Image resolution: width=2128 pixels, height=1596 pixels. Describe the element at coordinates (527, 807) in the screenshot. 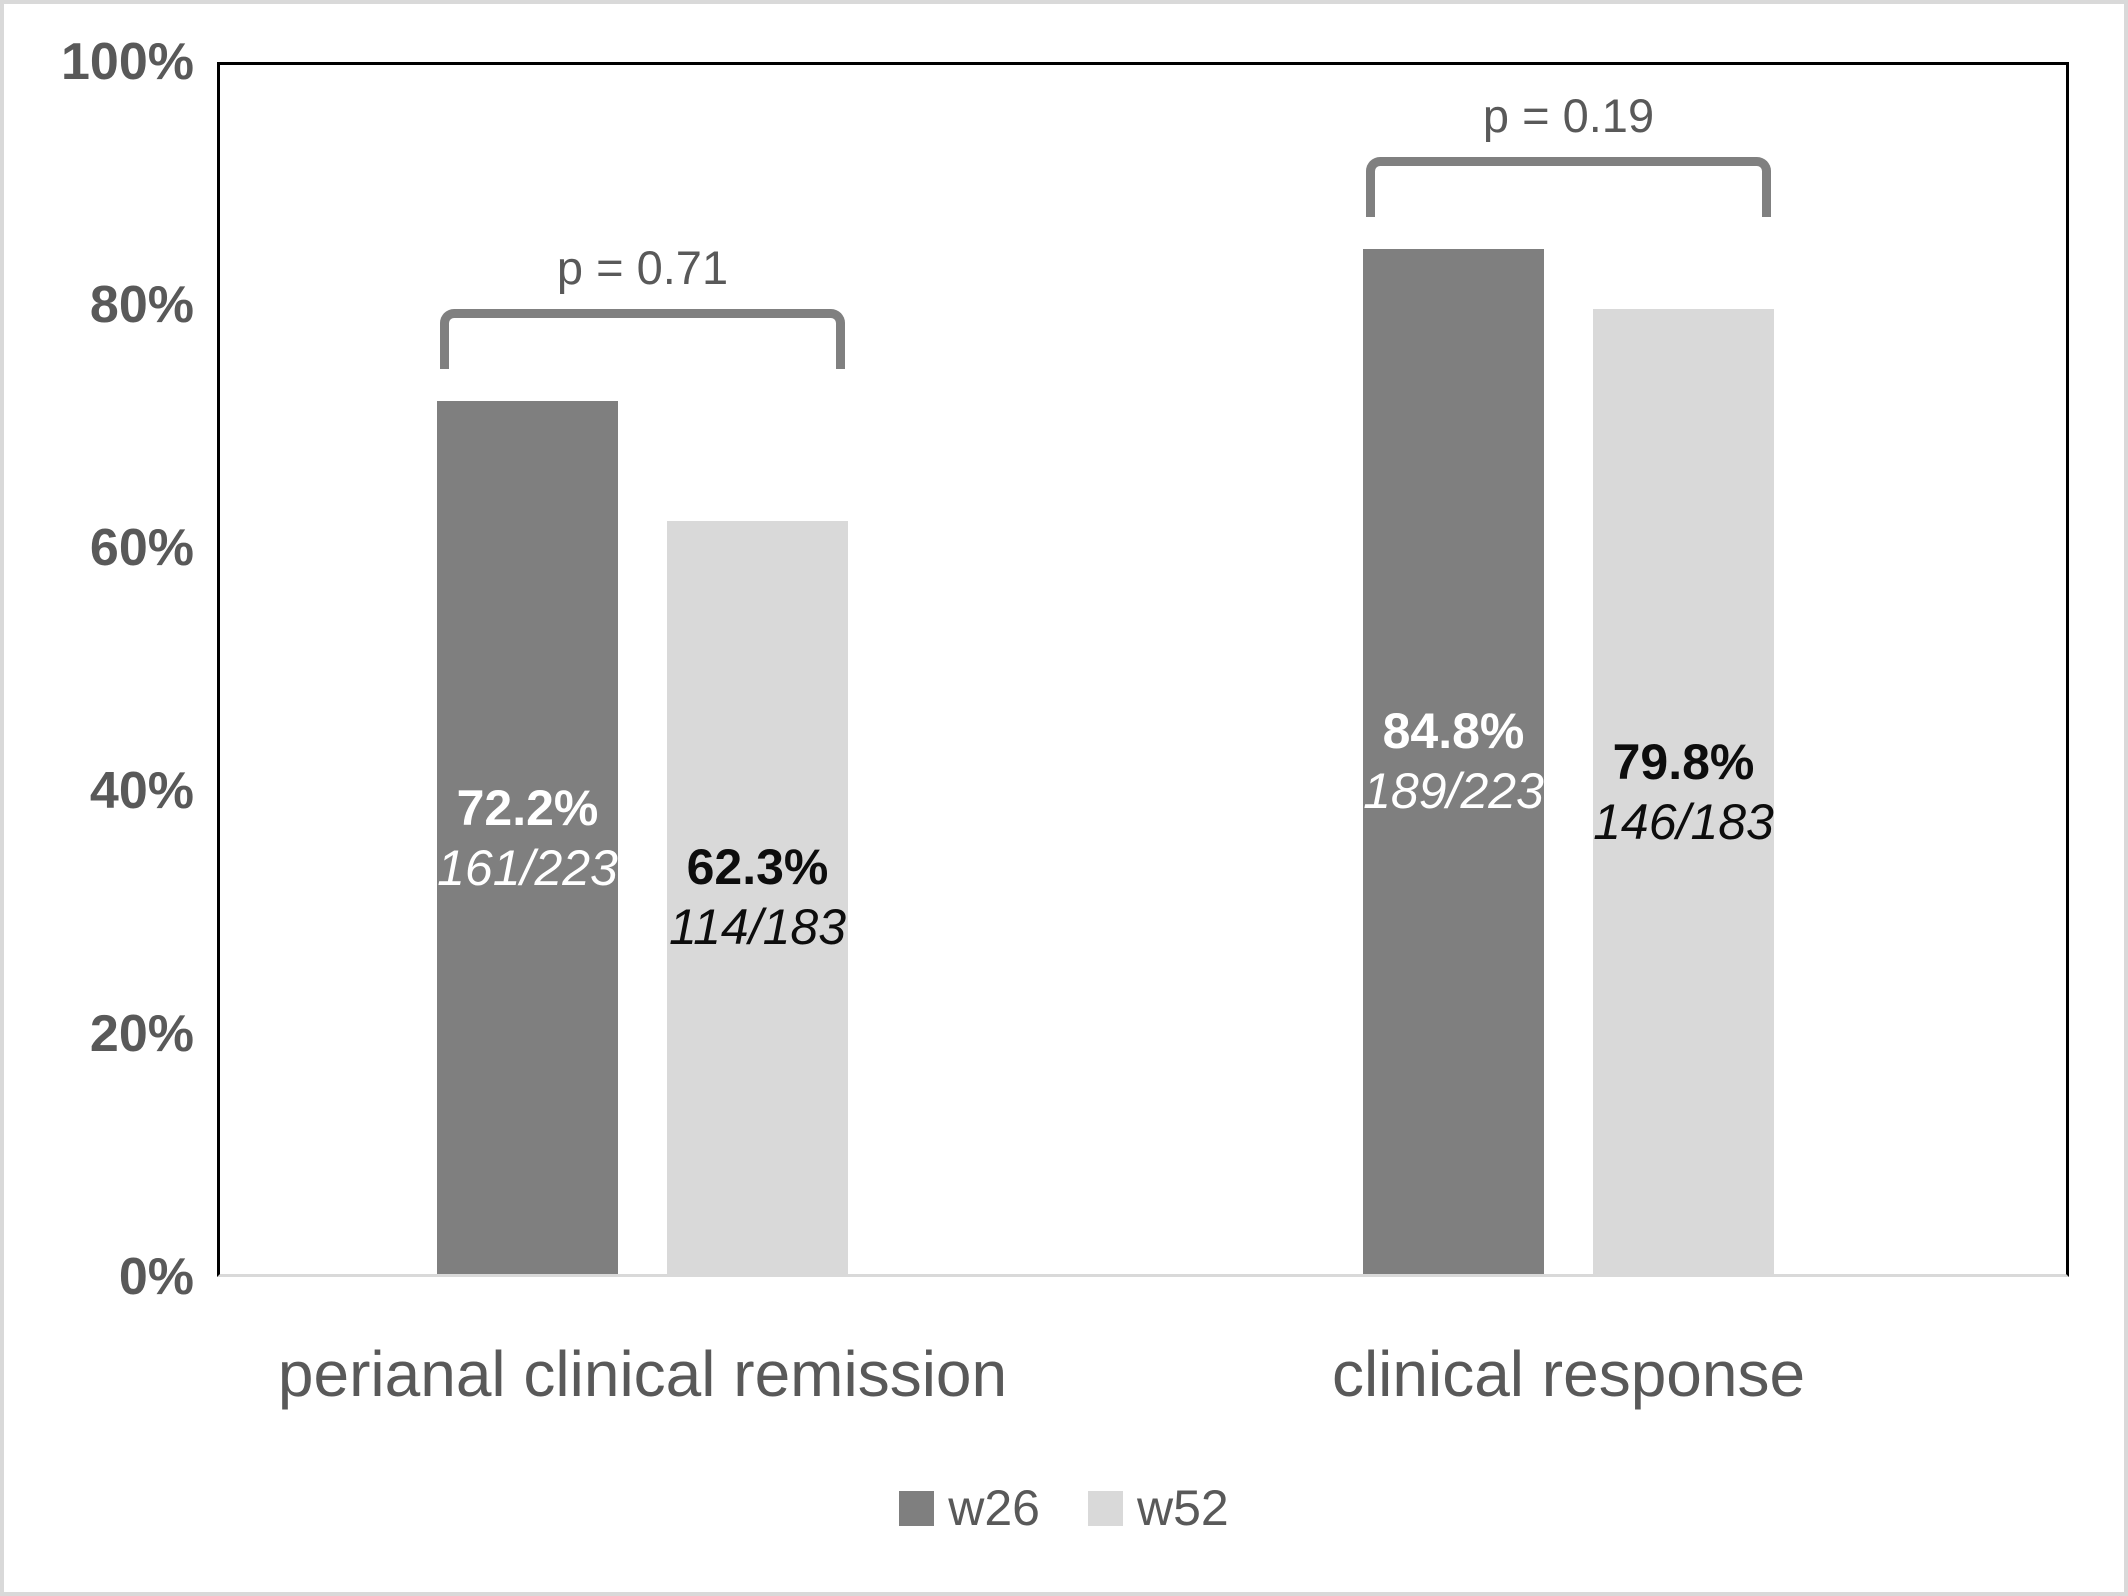

I see `bar-value-label: 72.2%` at that location.